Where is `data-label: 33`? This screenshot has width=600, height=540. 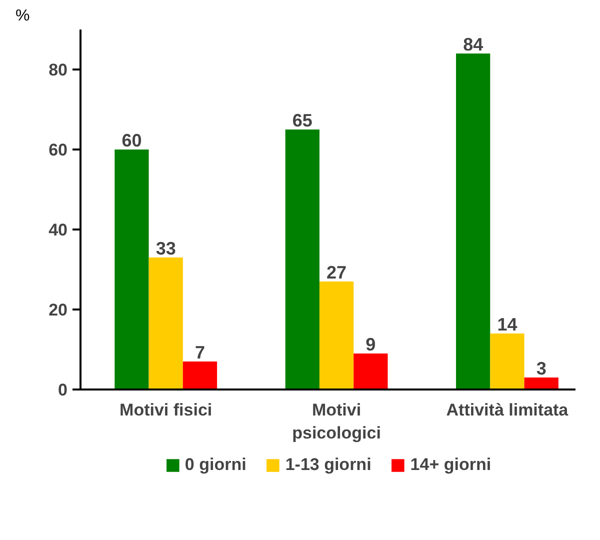
data-label: 33 is located at coordinates (166, 248).